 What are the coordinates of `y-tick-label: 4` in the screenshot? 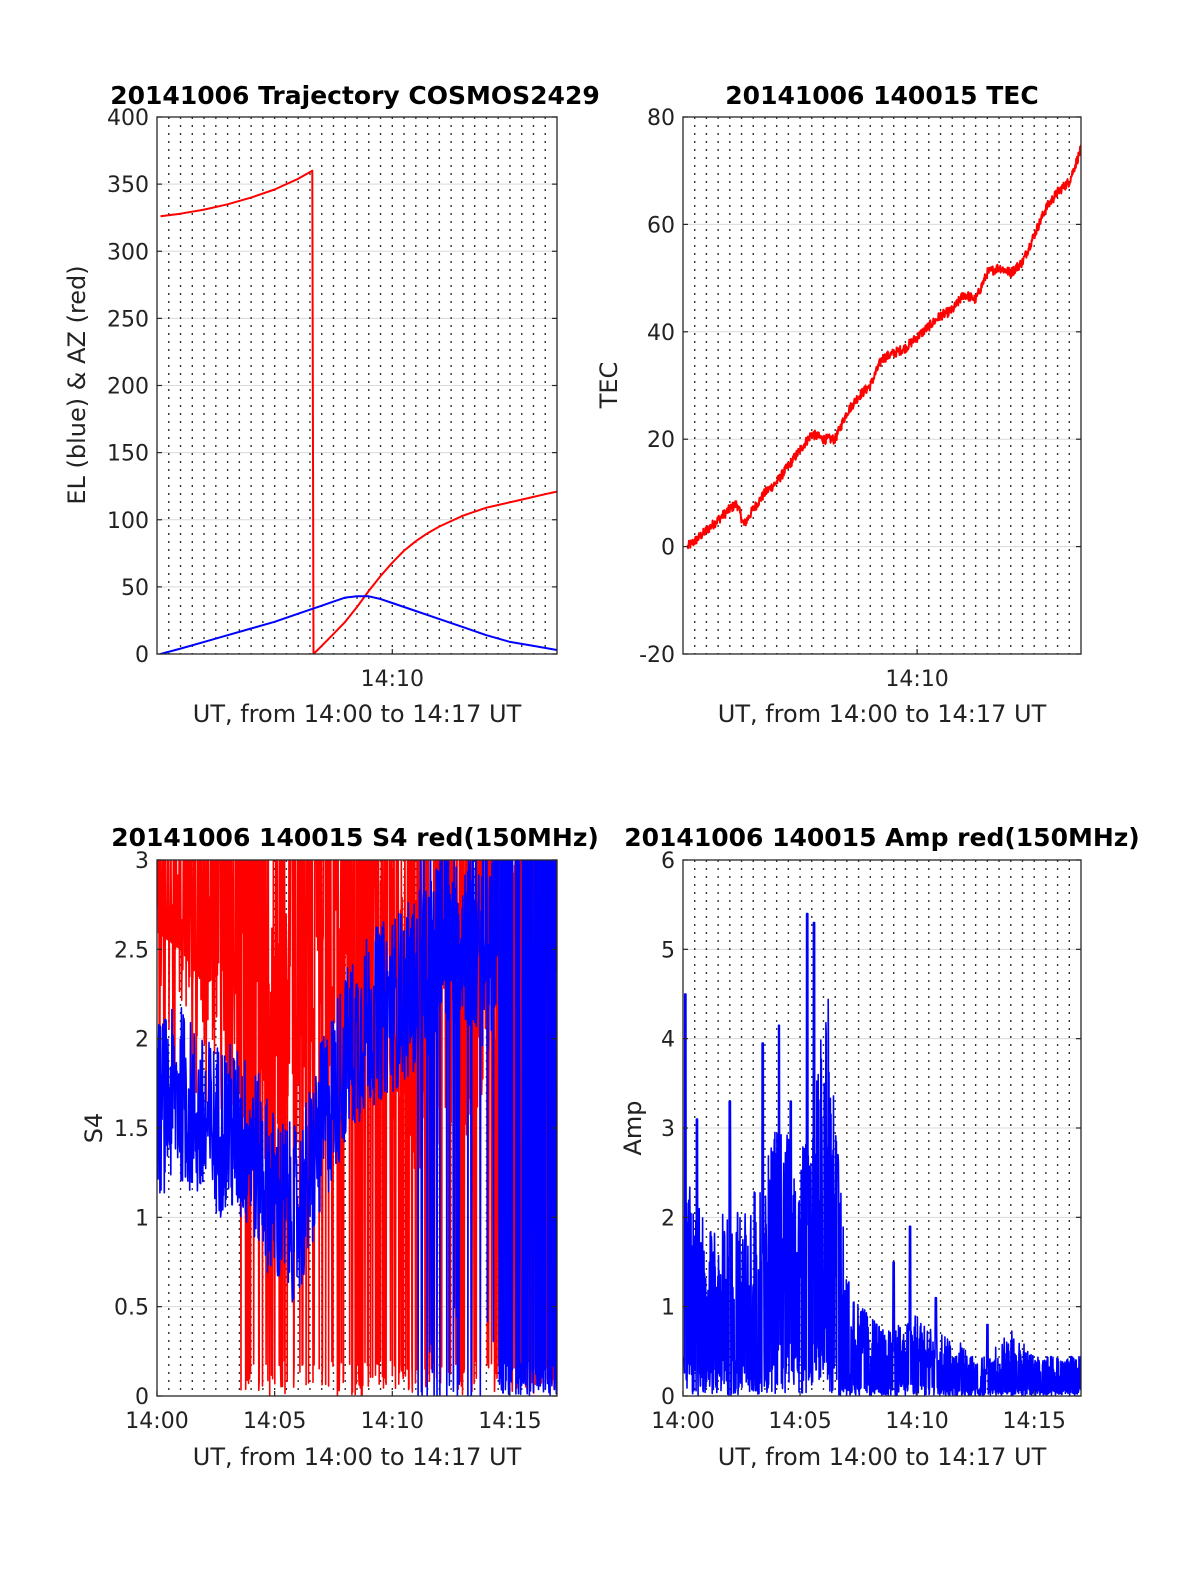 It's located at (668, 1040).